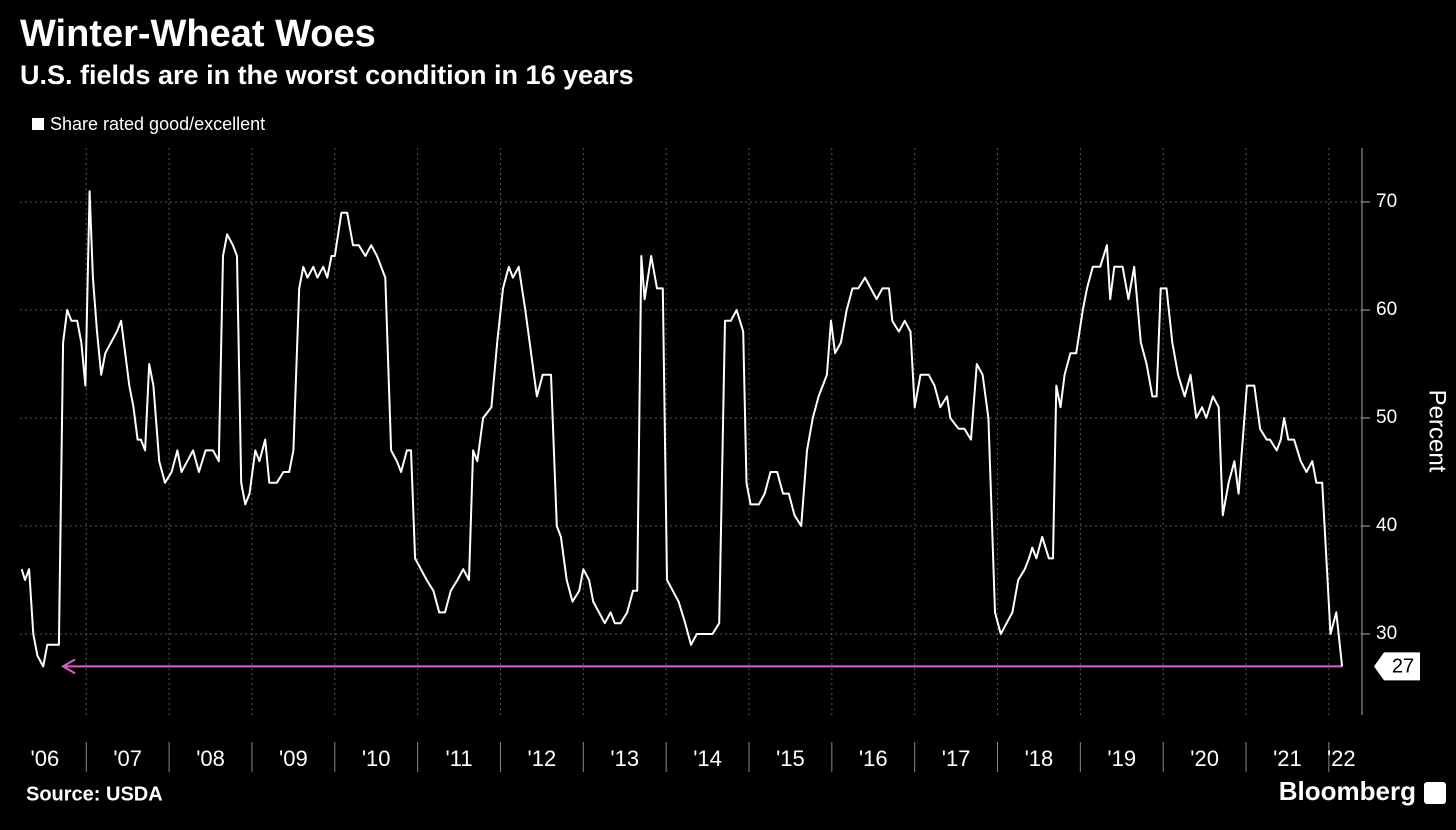  I want to click on y-tick-label: 30, so click(1386, 633).